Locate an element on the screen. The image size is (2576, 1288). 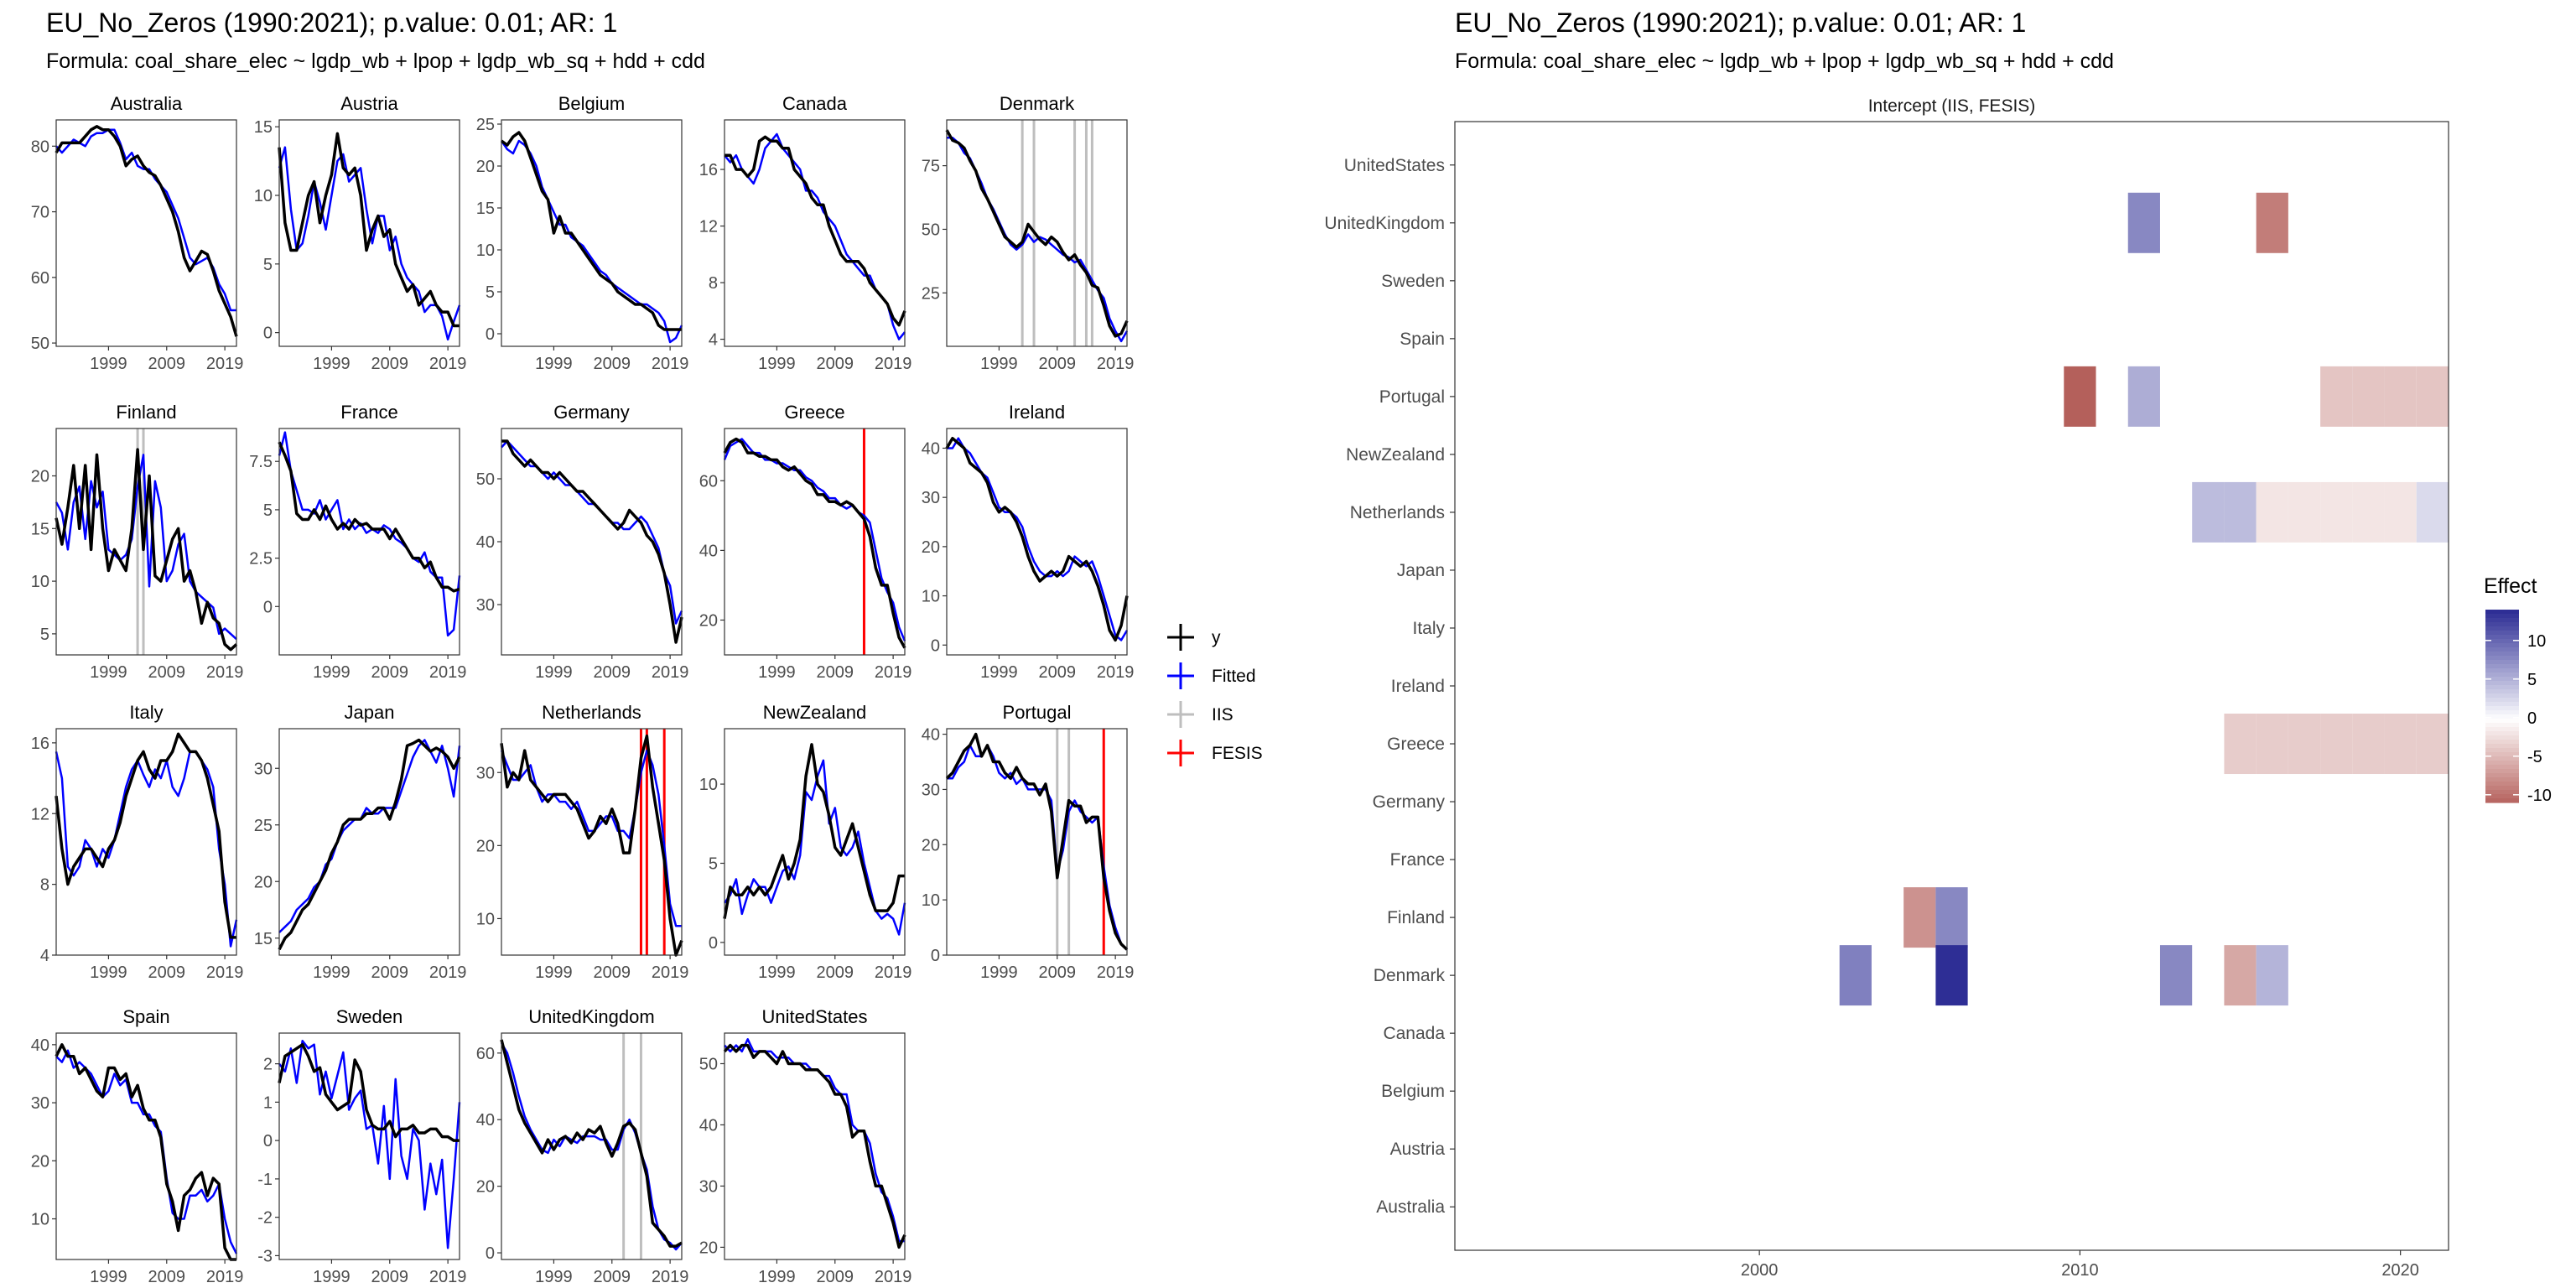
panel-strip-label: France is located at coordinates (368, 412).